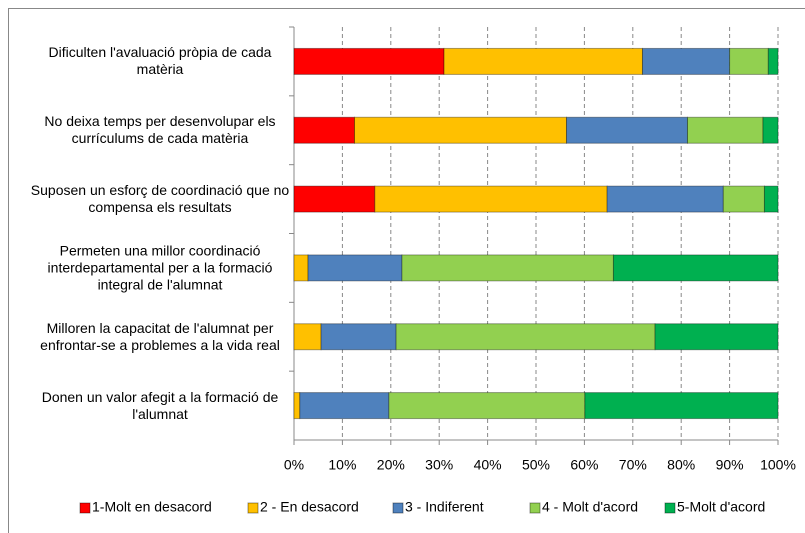 This screenshot has width=805, height=533. What do you see at coordinates (488, 465) in the screenshot?
I see `x-tick-label: 40%` at bounding box center [488, 465].